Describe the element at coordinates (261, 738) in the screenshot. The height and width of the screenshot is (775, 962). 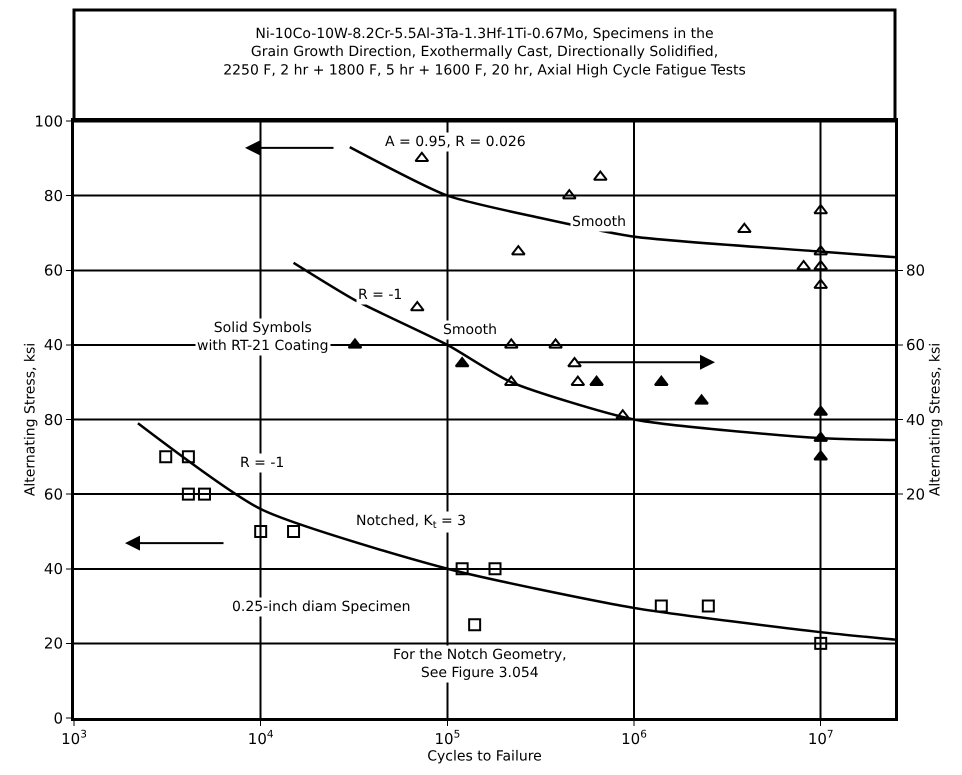
I see `x-tick-label: 10$^{4}$` at that location.